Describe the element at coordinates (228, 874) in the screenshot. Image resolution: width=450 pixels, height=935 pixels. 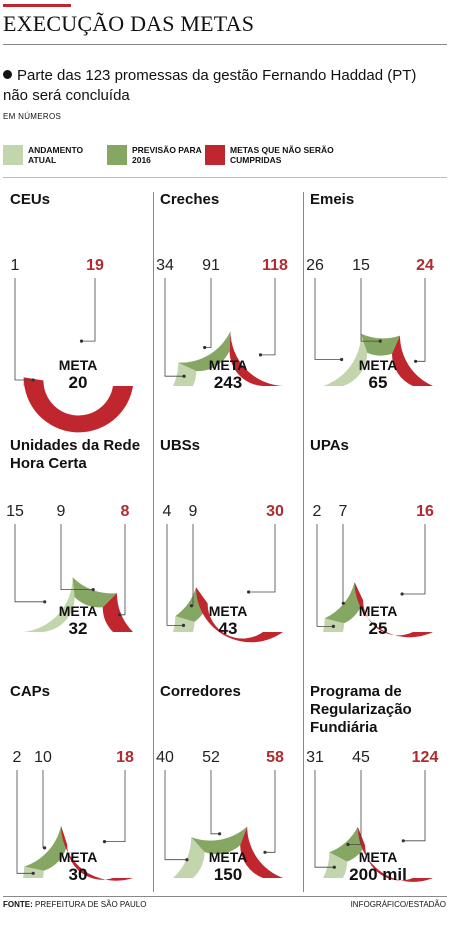
I see `meta-value: 150` at that location.